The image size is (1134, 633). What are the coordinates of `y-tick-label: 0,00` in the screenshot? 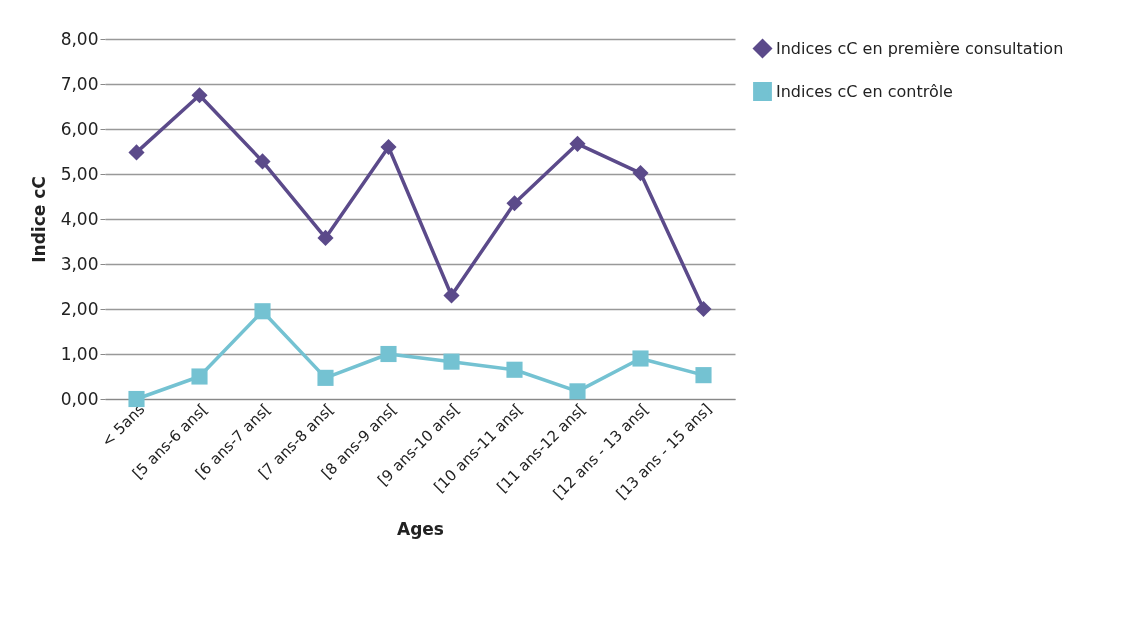 It's located at (79, 398).